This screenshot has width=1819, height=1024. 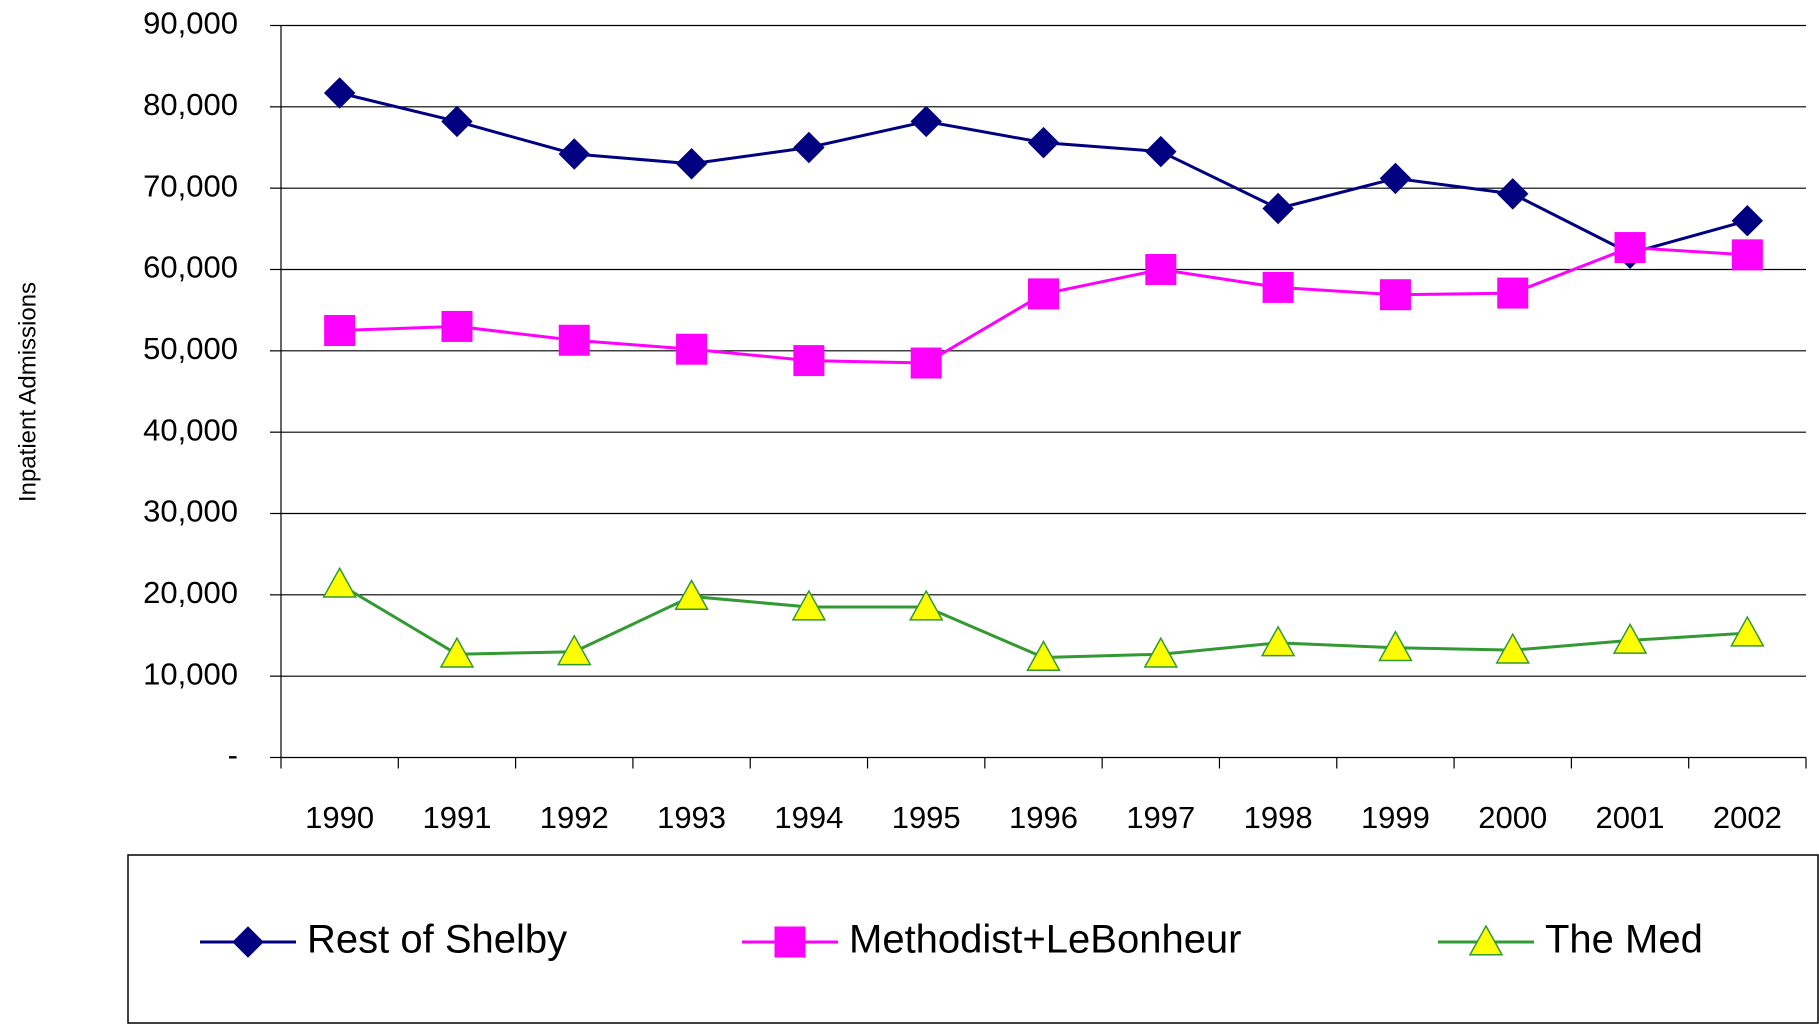 I want to click on x-tick-label: 1993, so click(x=691, y=817).